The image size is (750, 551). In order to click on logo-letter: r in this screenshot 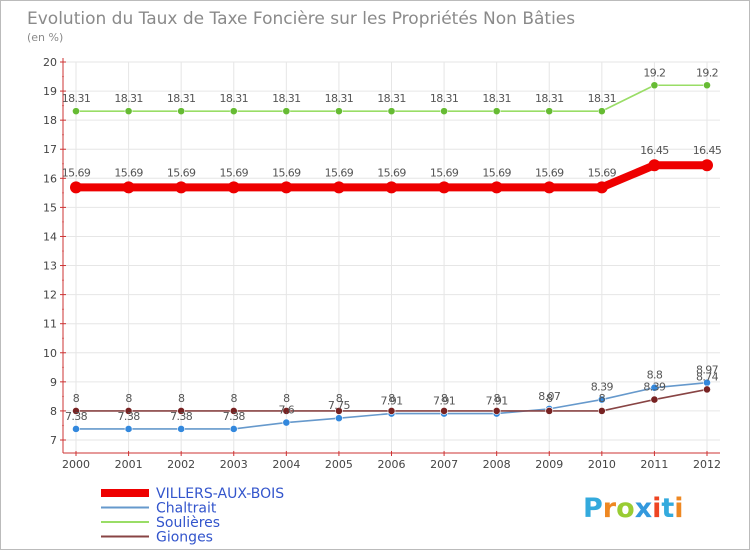, I will do `click(610, 508)`.